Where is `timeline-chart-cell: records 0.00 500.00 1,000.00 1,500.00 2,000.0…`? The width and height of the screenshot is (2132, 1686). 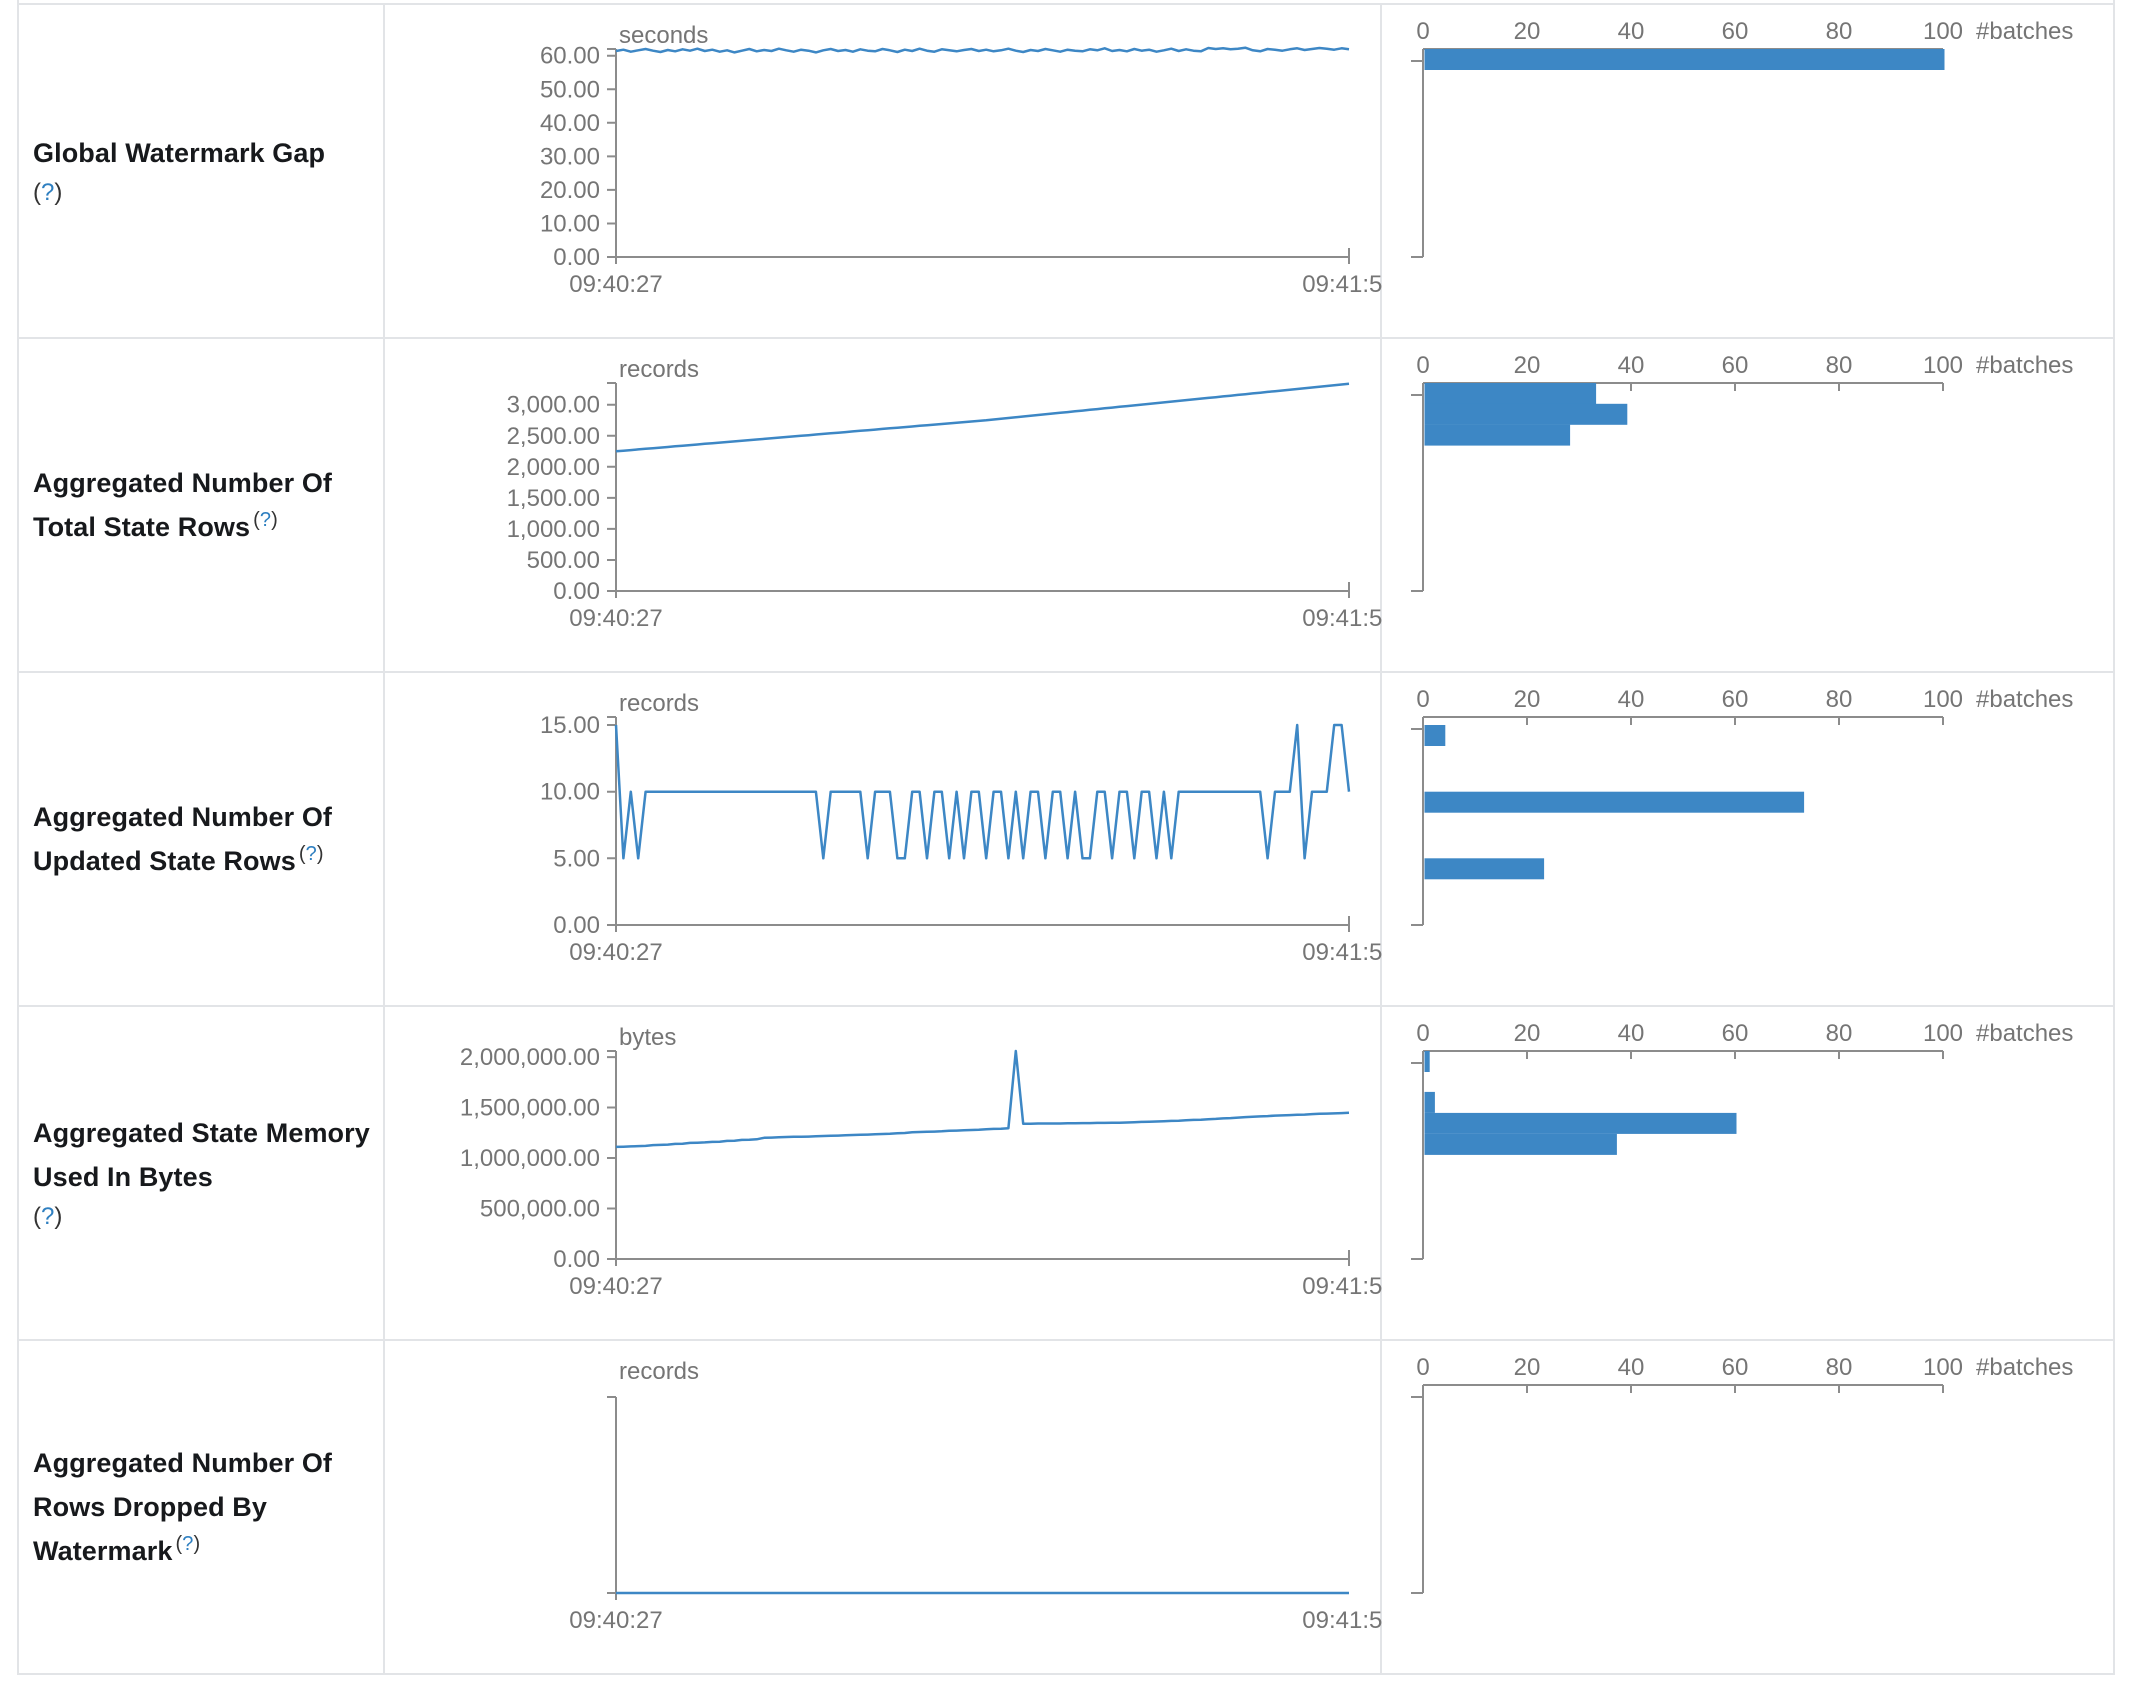 timeline-chart-cell: records 0.00 500.00 1,000.00 1,500.00 2,000.0… is located at coordinates (883, 505).